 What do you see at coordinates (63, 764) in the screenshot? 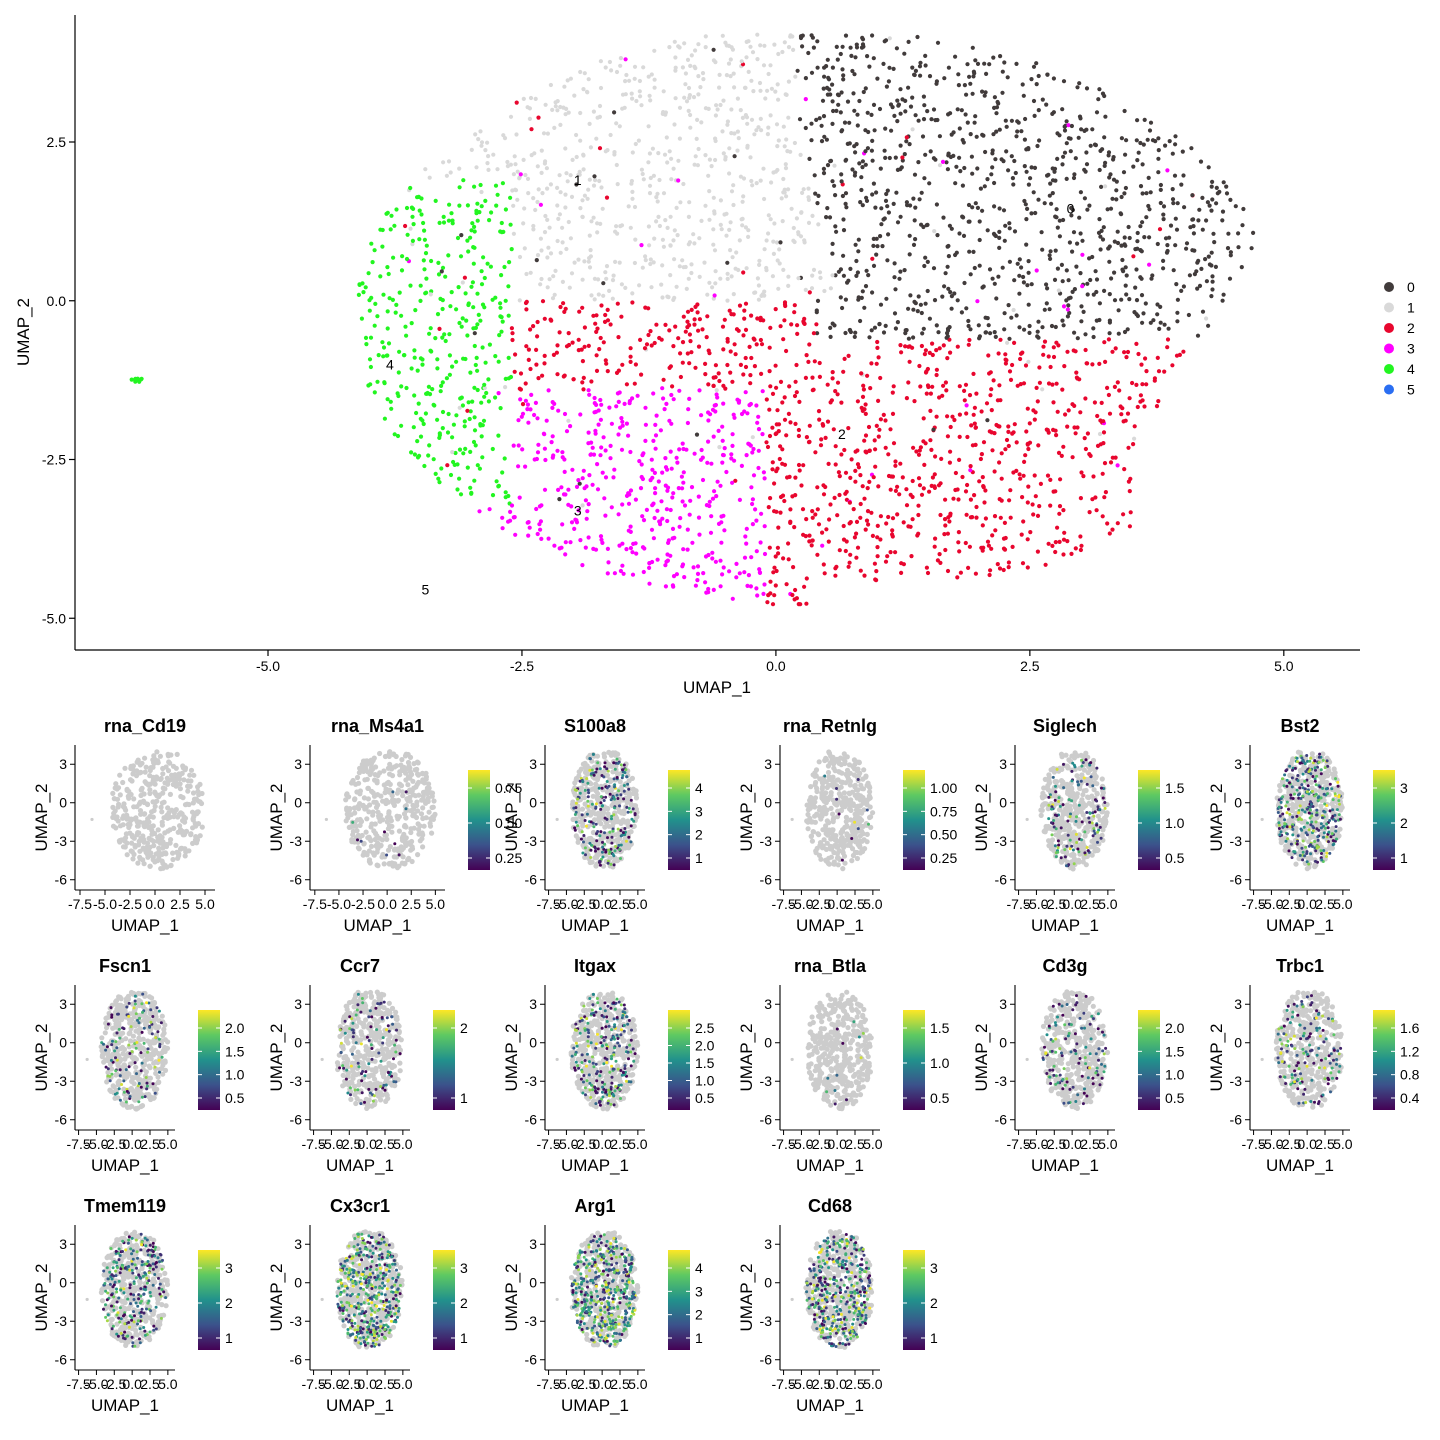
I see `panel-y-tick-label: 3` at bounding box center [63, 764].